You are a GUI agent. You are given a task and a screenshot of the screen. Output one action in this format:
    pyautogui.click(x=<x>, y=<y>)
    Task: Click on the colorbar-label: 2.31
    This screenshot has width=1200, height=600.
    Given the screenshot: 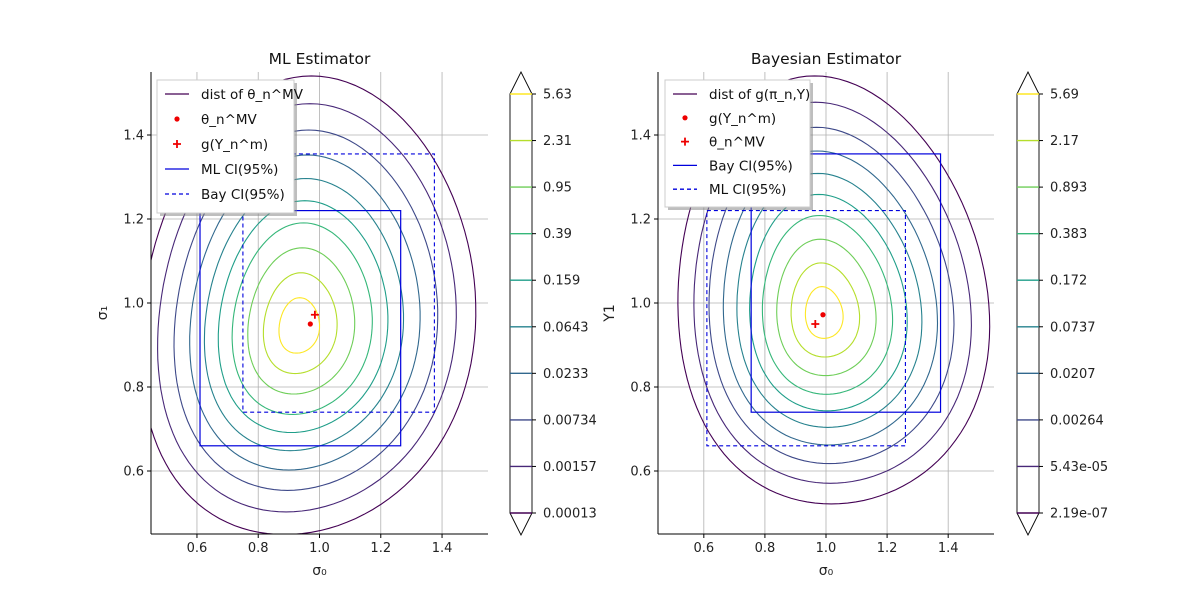 What is the action you would take?
    pyautogui.click(x=557, y=141)
    